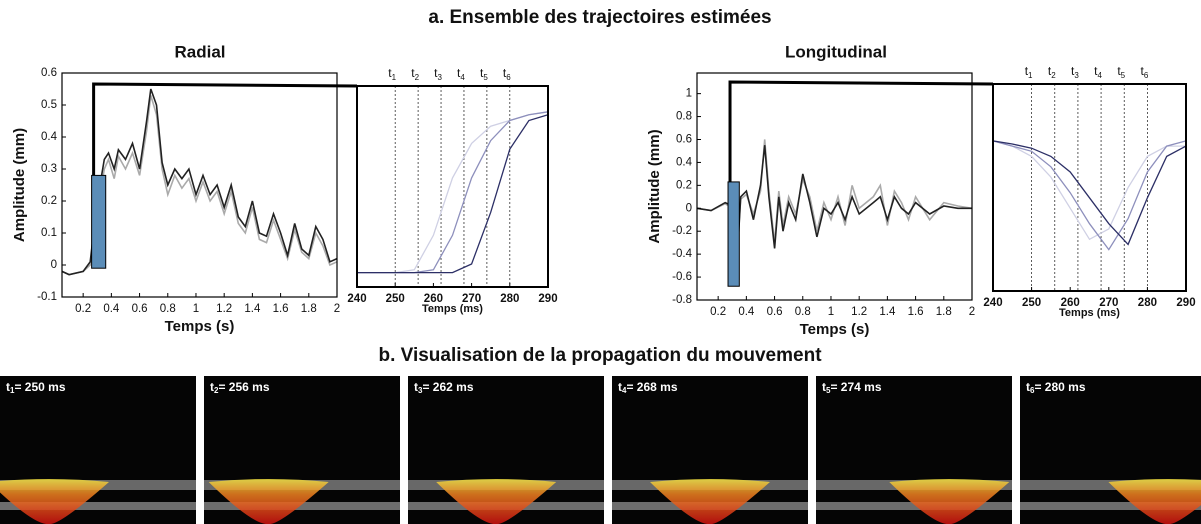 This screenshot has height=524, width=1201. Describe the element at coordinates (49, 233) in the screenshot. I see `y-tick-label: 0.1` at that location.